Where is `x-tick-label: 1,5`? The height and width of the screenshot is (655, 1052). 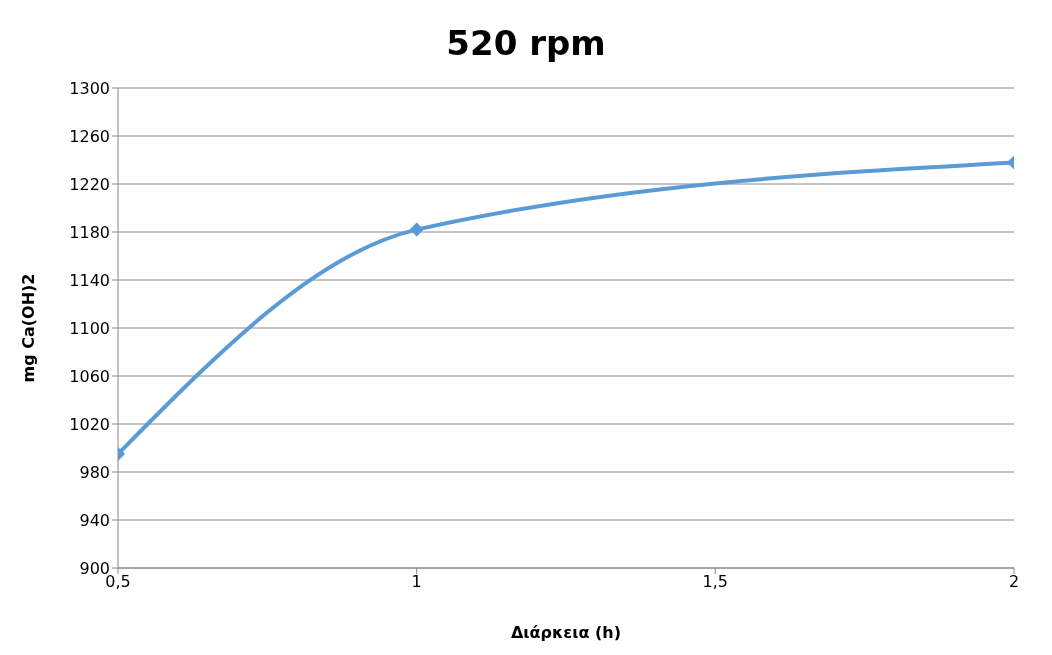
x-tick-label: 1,5 is located at coordinates (715, 582).